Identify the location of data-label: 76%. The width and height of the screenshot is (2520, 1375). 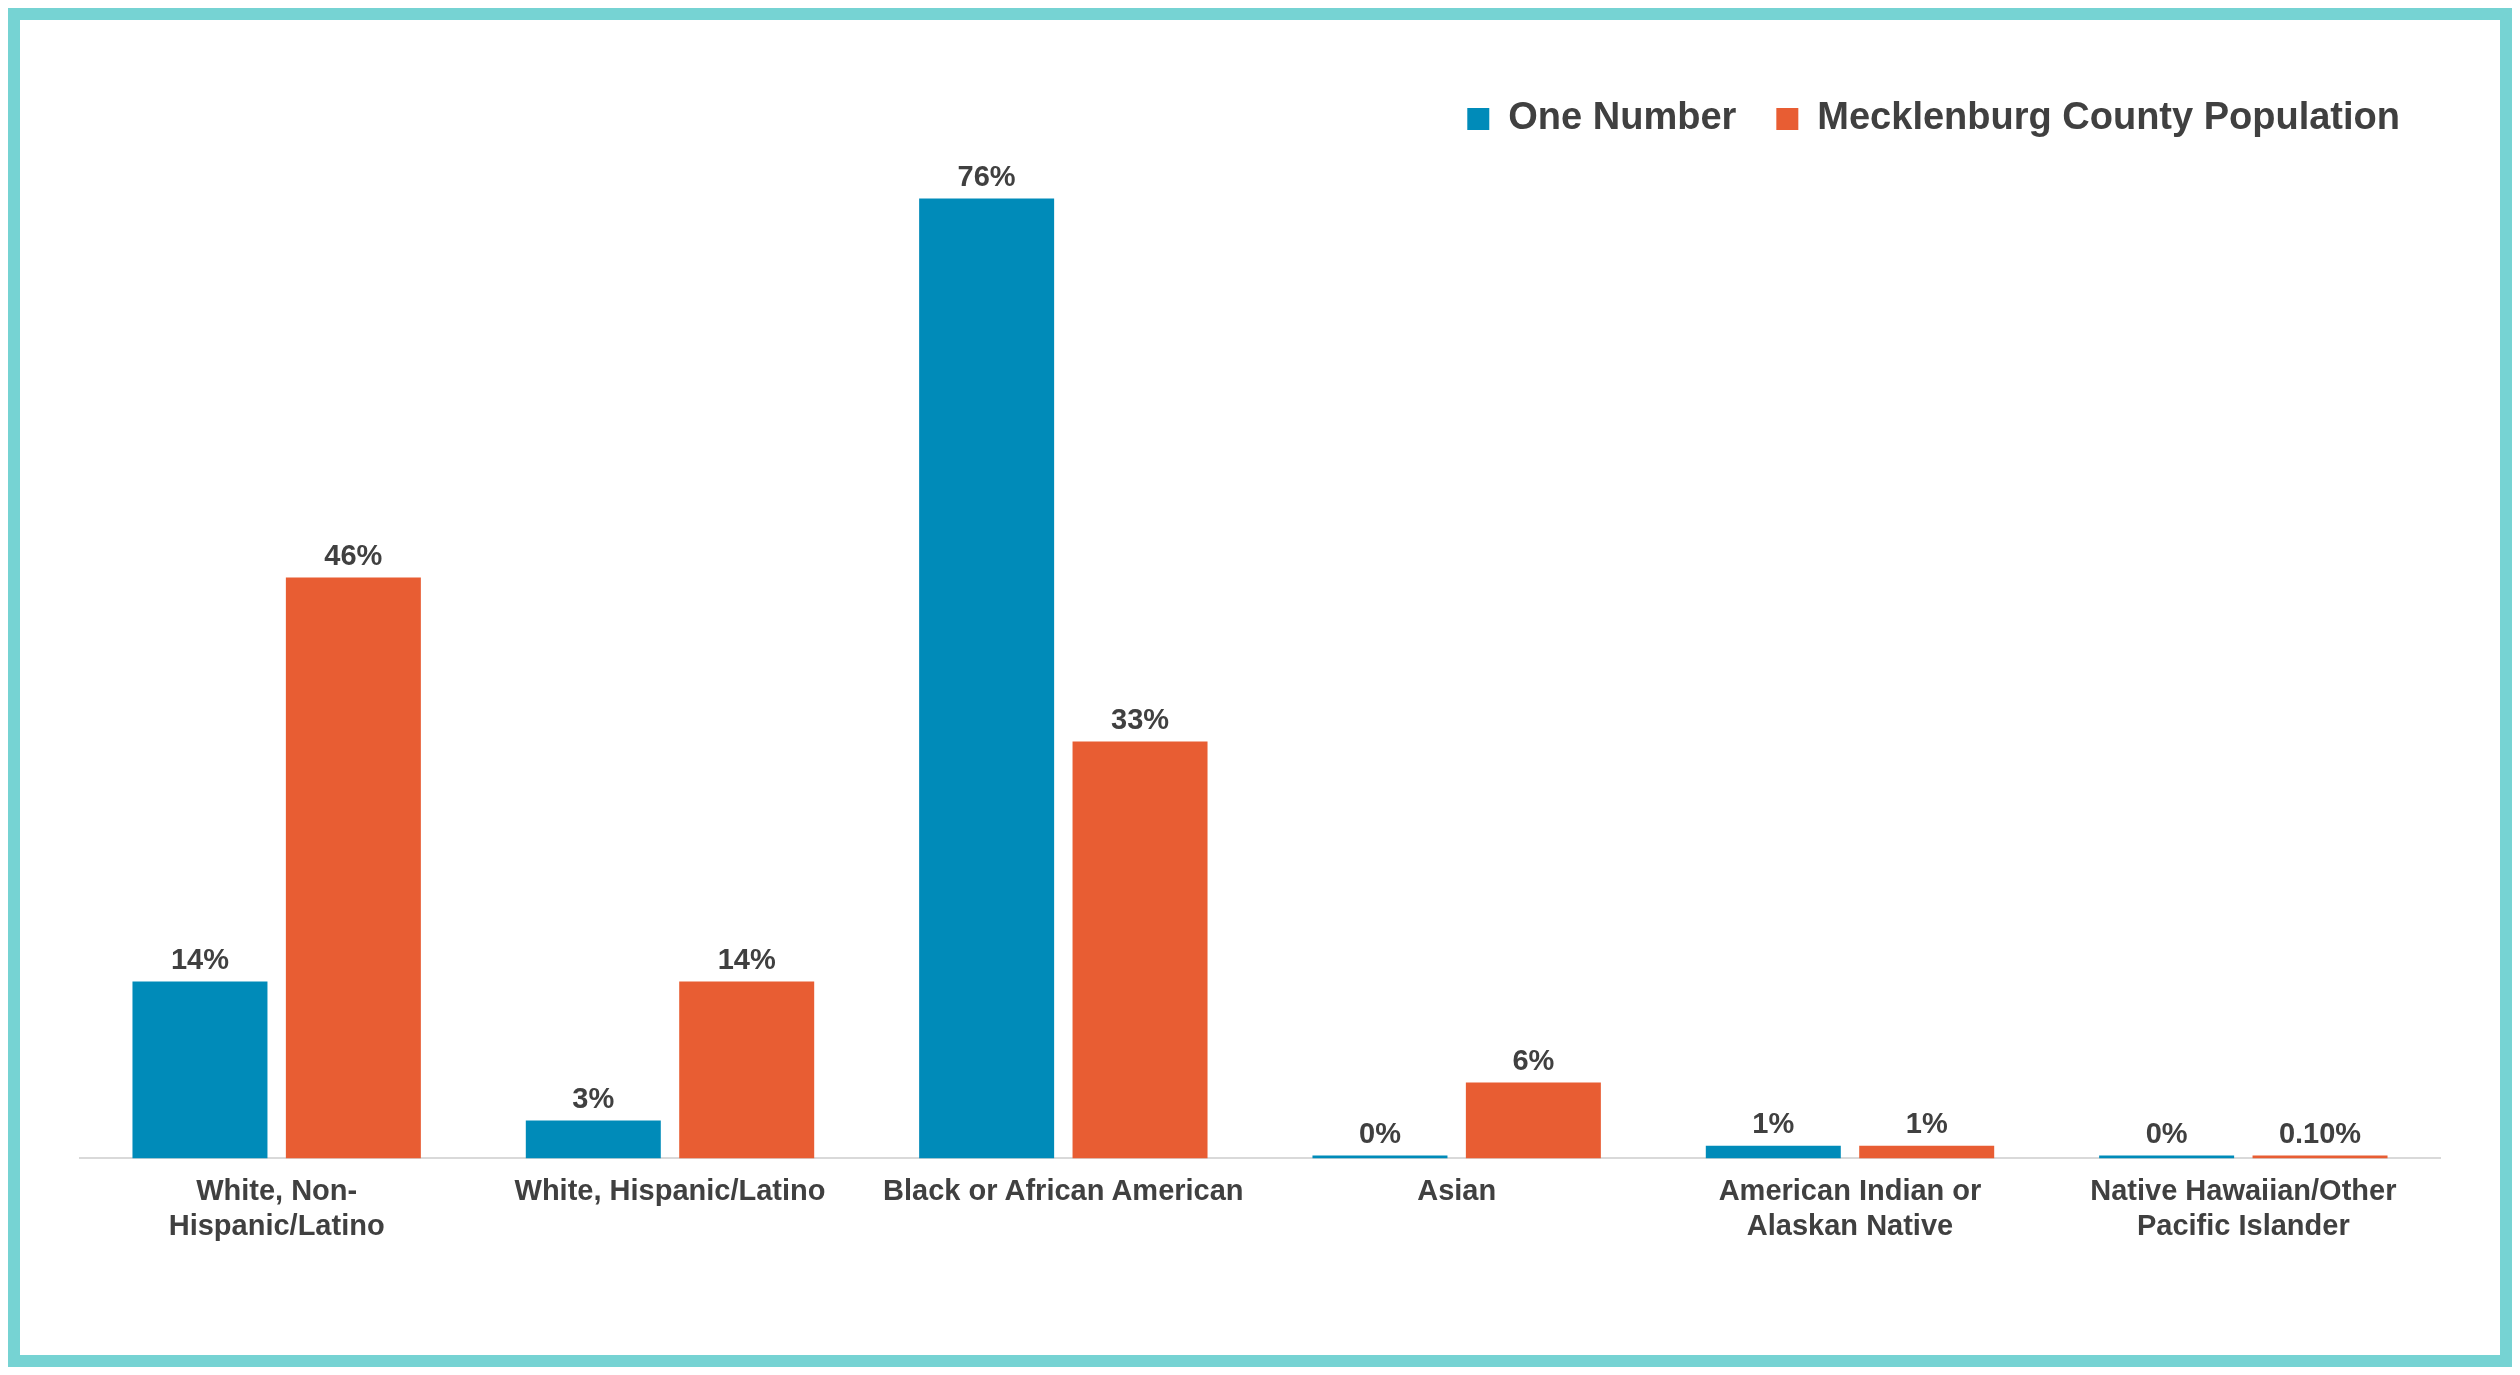
(986, 176).